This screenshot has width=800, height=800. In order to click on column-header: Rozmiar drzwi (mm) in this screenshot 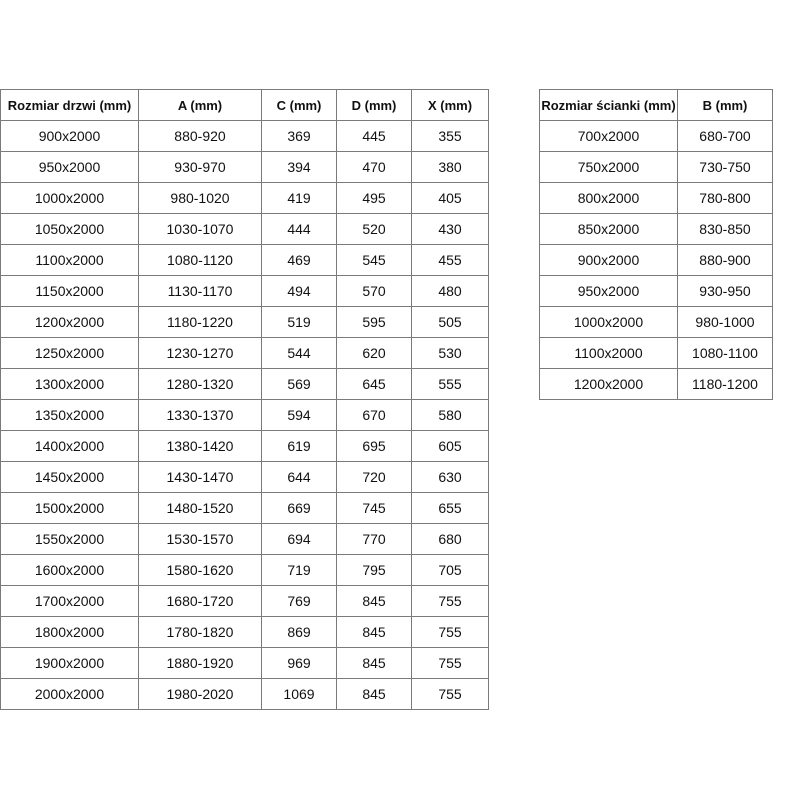, I will do `click(69, 105)`.